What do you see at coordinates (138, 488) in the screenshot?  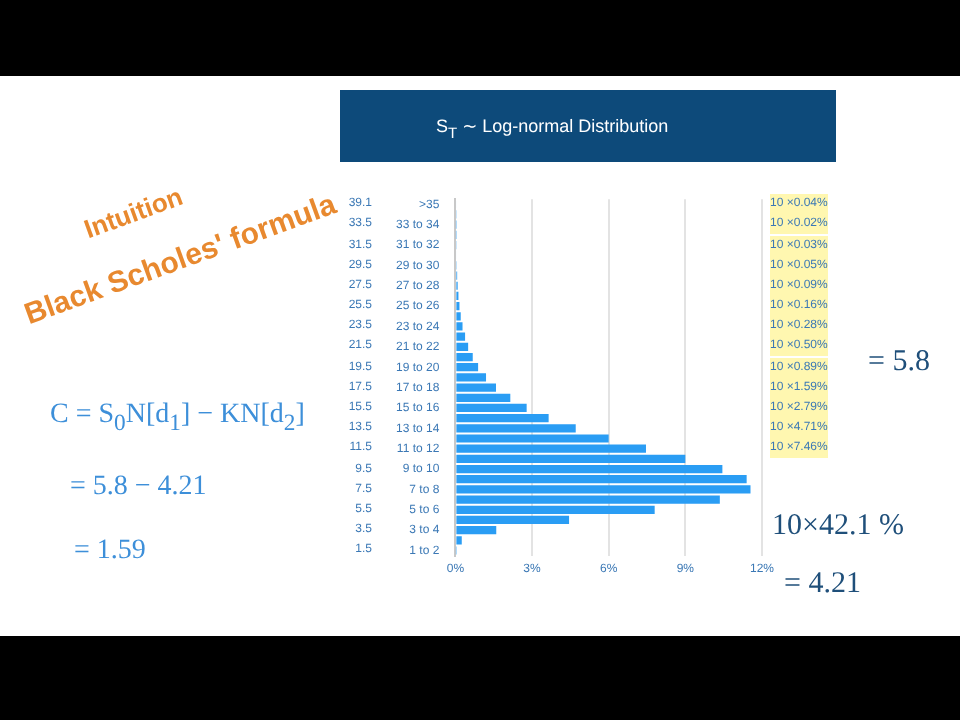 I see `text: = 5.8 − 4.21` at bounding box center [138, 488].